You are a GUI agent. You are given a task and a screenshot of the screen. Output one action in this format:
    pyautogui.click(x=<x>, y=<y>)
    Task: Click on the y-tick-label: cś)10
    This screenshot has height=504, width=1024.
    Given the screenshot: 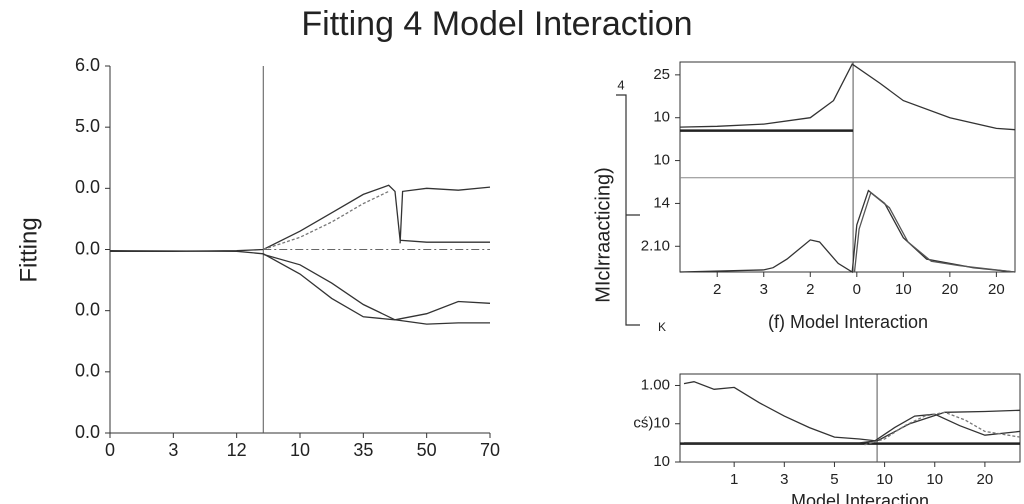 What is the action you would take?
    pyautogui.click(x=651, y=423)
    